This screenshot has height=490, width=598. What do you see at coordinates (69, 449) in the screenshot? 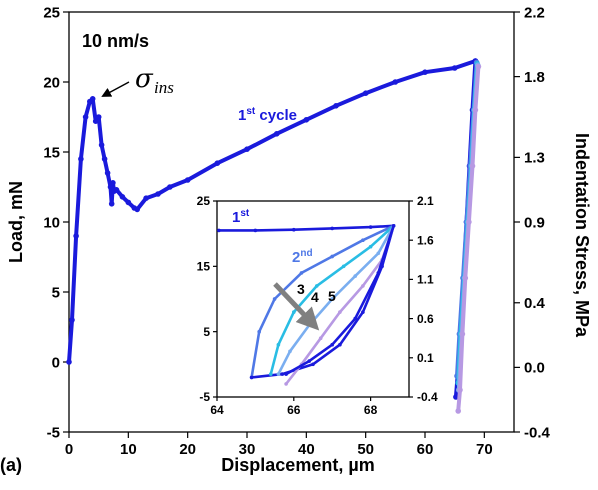
I see `main-x-tick-label-0: 0` at bounding box center [69, 449].